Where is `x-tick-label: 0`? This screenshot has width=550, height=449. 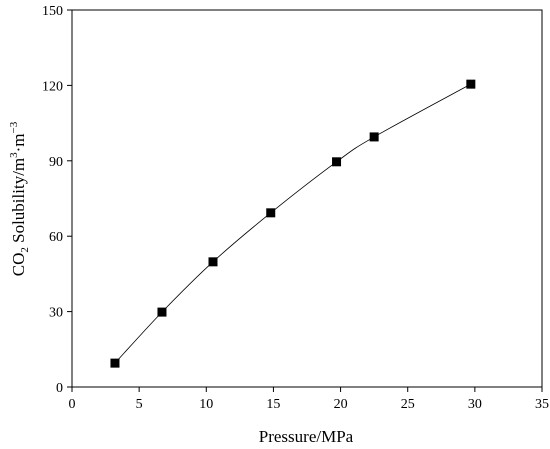
x-tick-label: 0 is located at coordinates (72, 404).